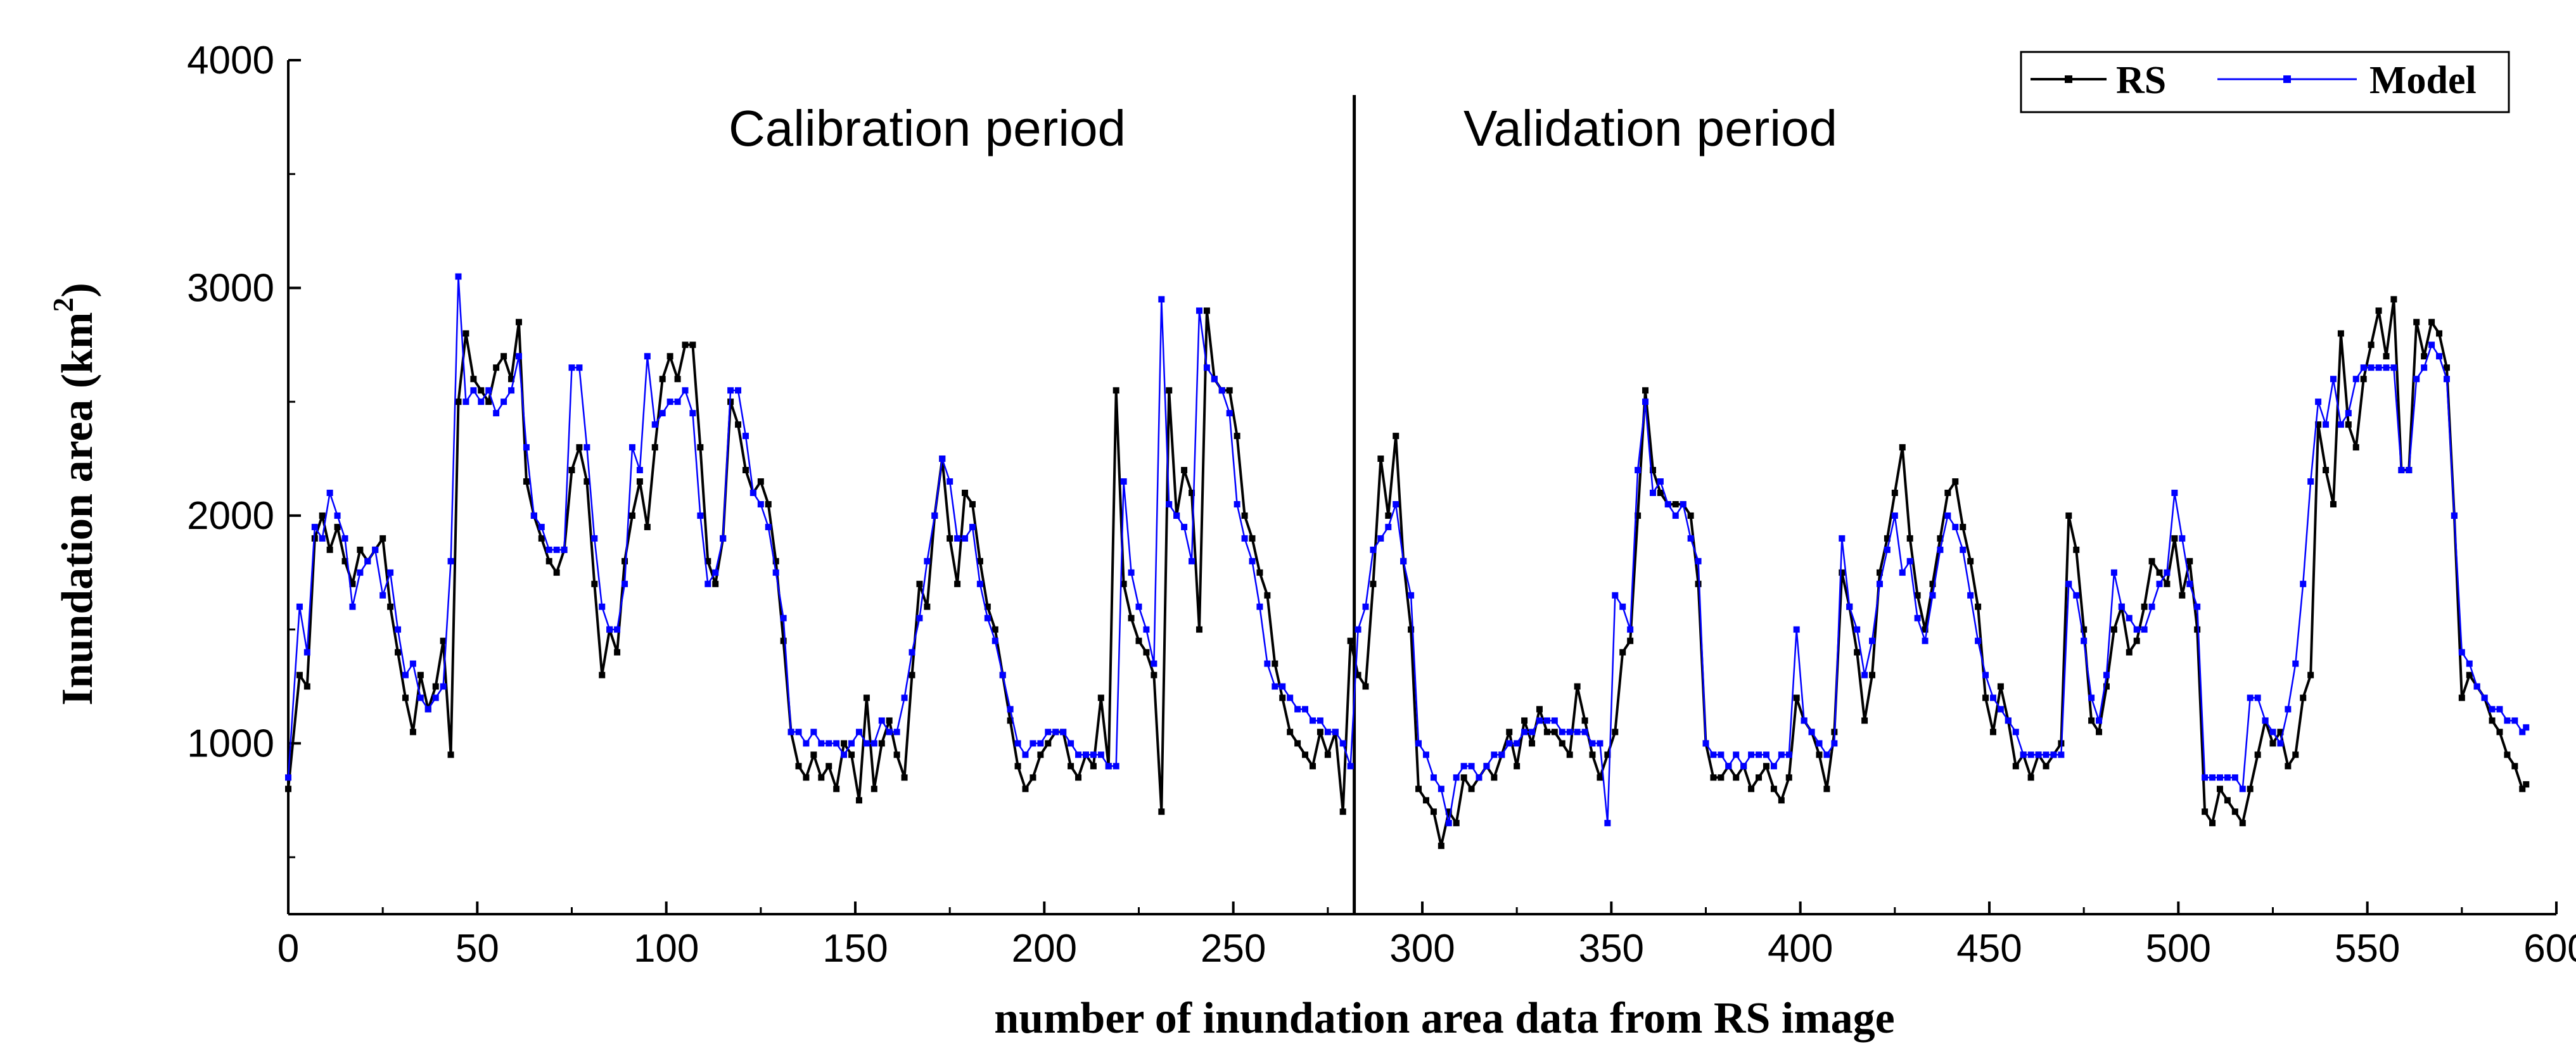  Describe the element at coordinates (2265, 82) in the screenshot. I see `legend-box` at that location.